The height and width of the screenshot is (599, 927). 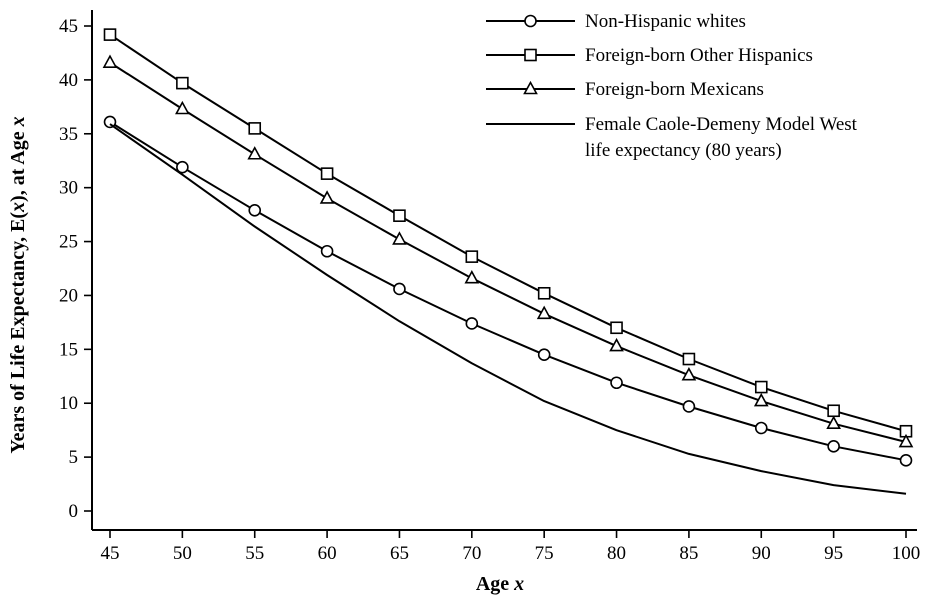 What do you see at coordinates (688, 553) in the screenshot?
I see `x-tick-label: 85` at bounding box center [688, 553].